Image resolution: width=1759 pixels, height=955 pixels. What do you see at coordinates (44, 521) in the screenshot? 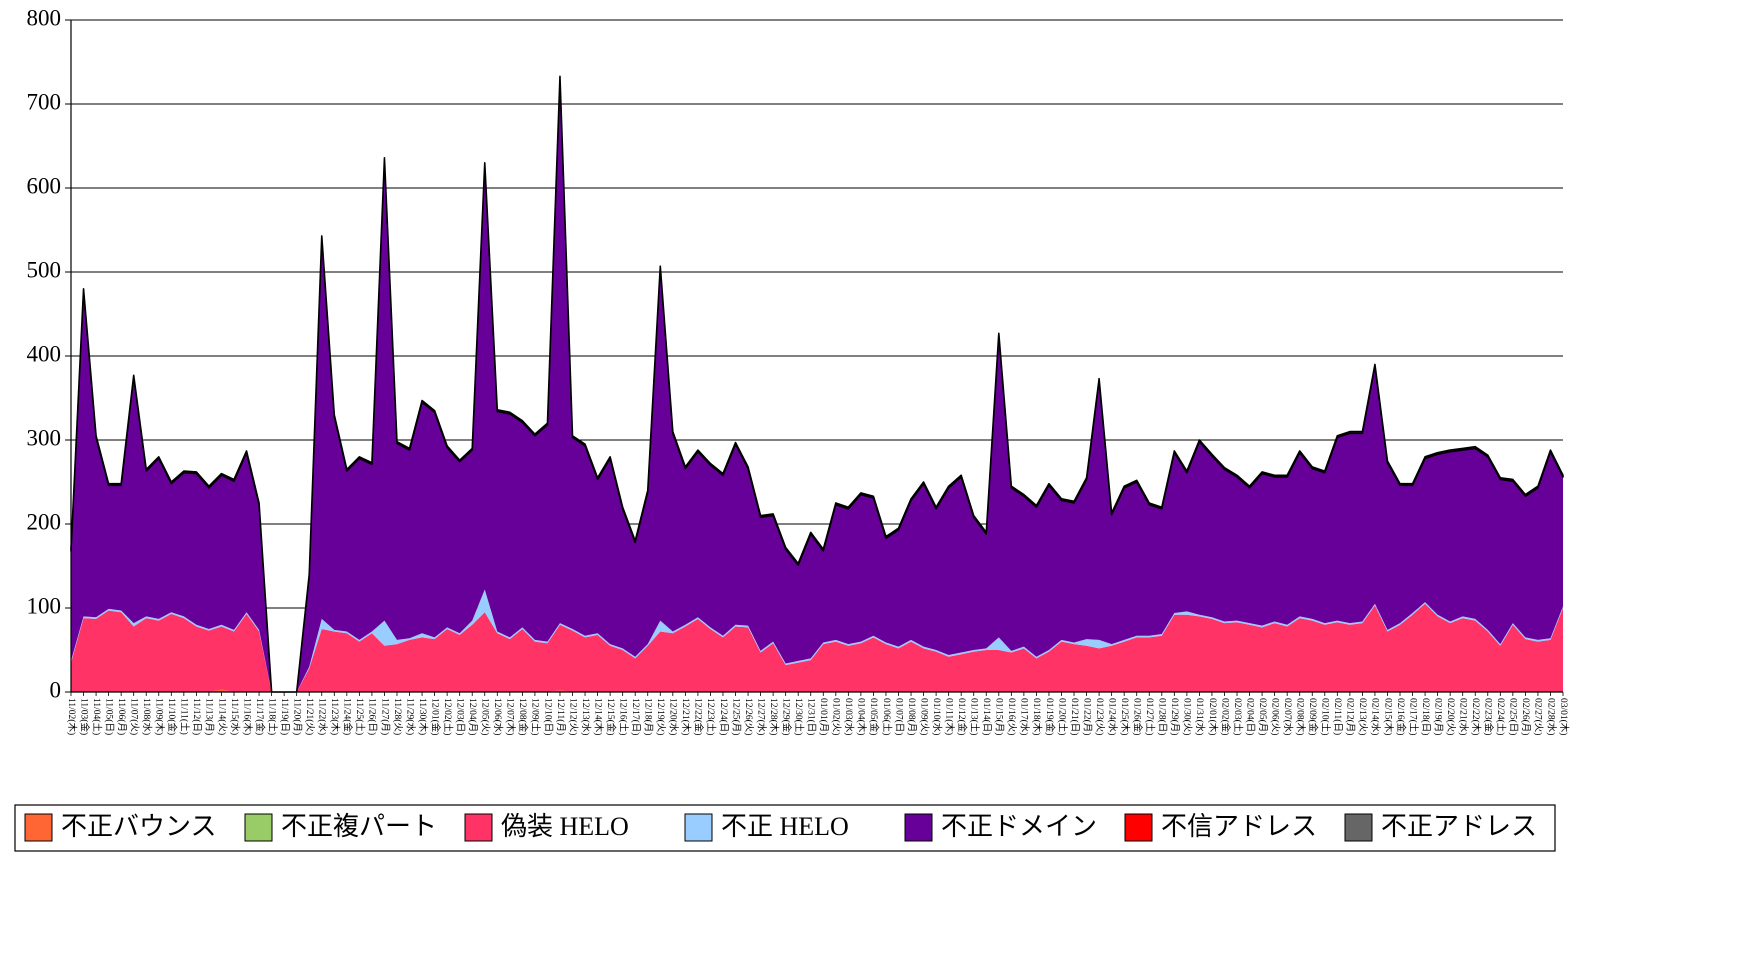
I see `y-tick-label: 200` at bounding box center [44, 521].